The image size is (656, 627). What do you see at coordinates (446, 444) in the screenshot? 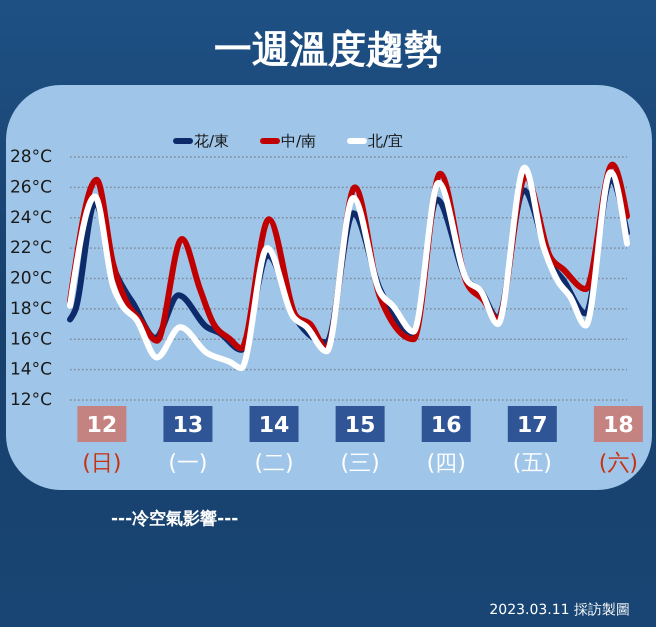
I see `x-tick-label: 16 (四)` at bounding box center [446, 444].